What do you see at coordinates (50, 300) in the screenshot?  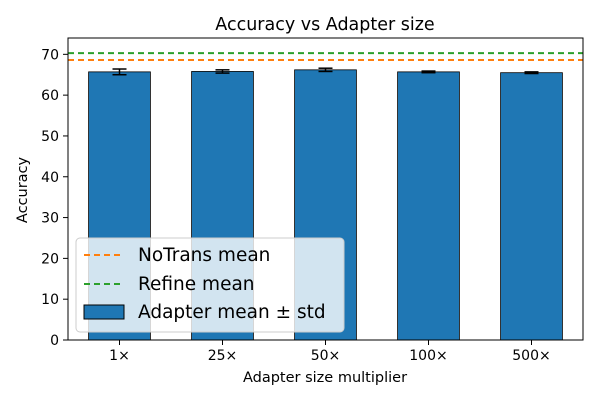 I see `y-tick-label-1: 10` at bounding box center [50, 300].